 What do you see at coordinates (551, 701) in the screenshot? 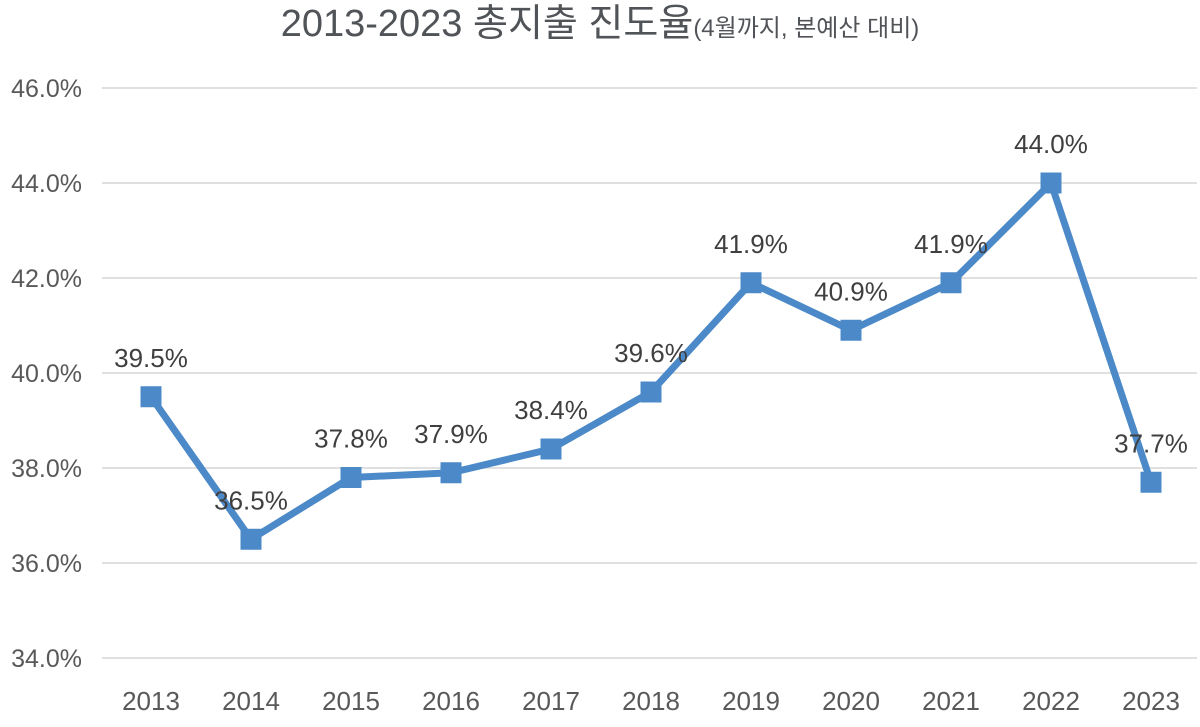
I see `x-axis-tick-label: 2017` at bounding box center [551, 701].